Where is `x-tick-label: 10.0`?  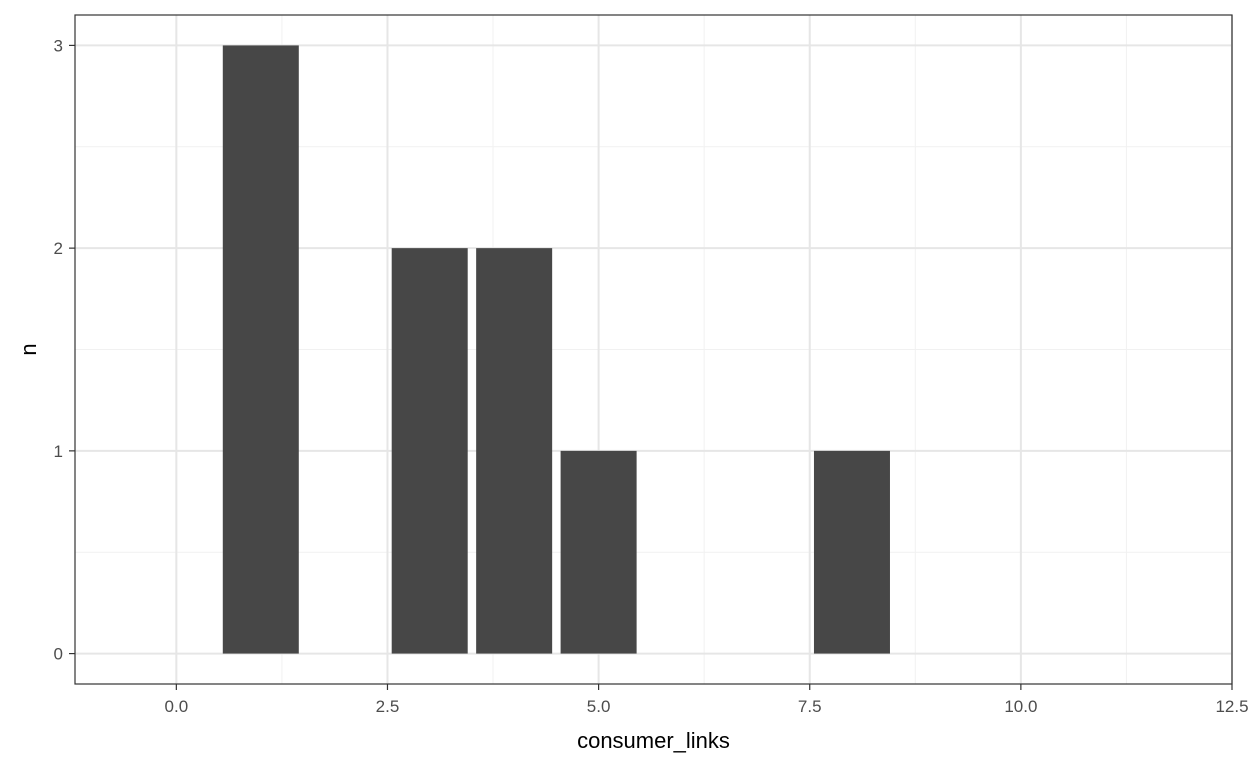 x-tick-label: 10.0 is located at coordinates (1020, 706).